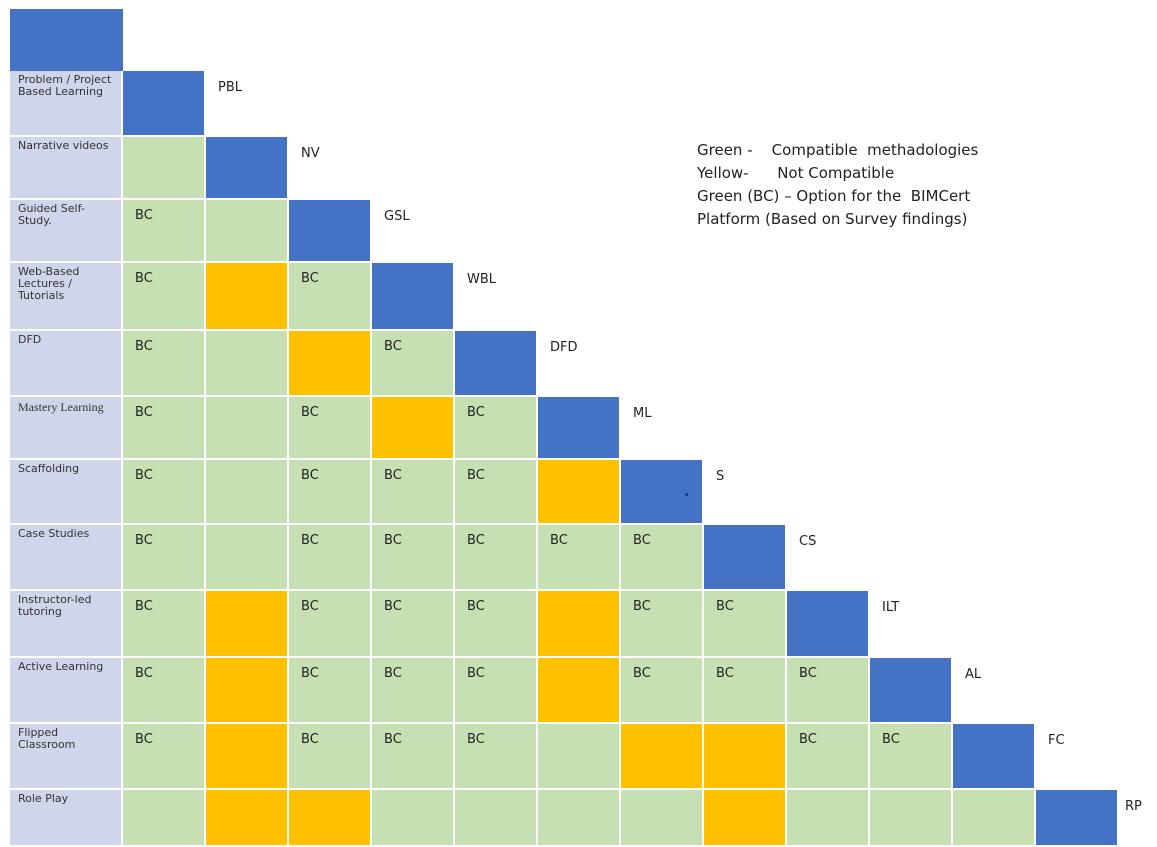 This screenshot has width=1157, height=847. Describe the element at coordinates (66, 231) in the screenshot. I see `row-label-gsl: Guided Self-Study.` at that location.